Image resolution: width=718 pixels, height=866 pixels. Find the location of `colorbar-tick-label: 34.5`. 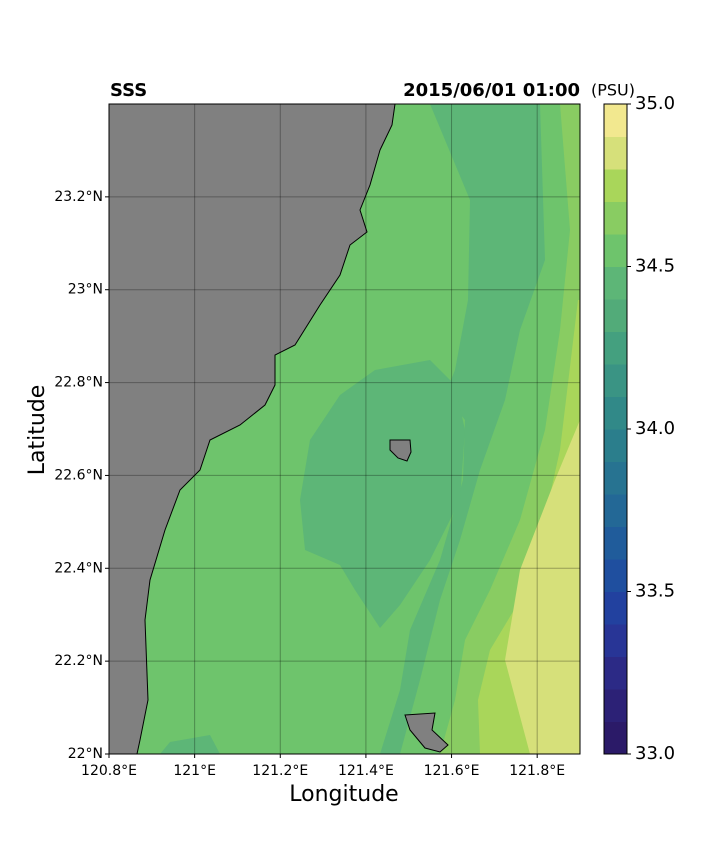

colorbar-tick-label: 34.5 is located at coordinates (655, 266).